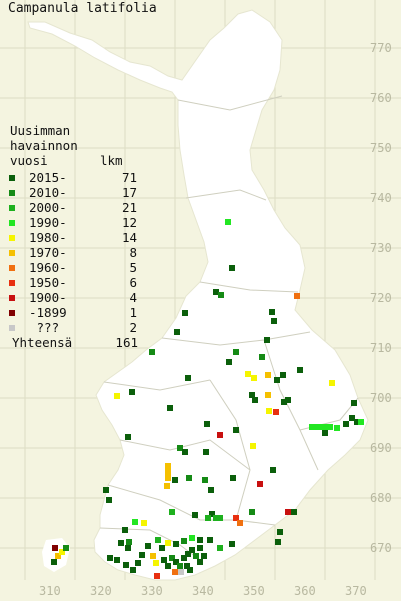  What do you see at coordinates (48, 237) in the screenshot?
I see `legend-year-label: 1980-` at bounding box center [48, 237].